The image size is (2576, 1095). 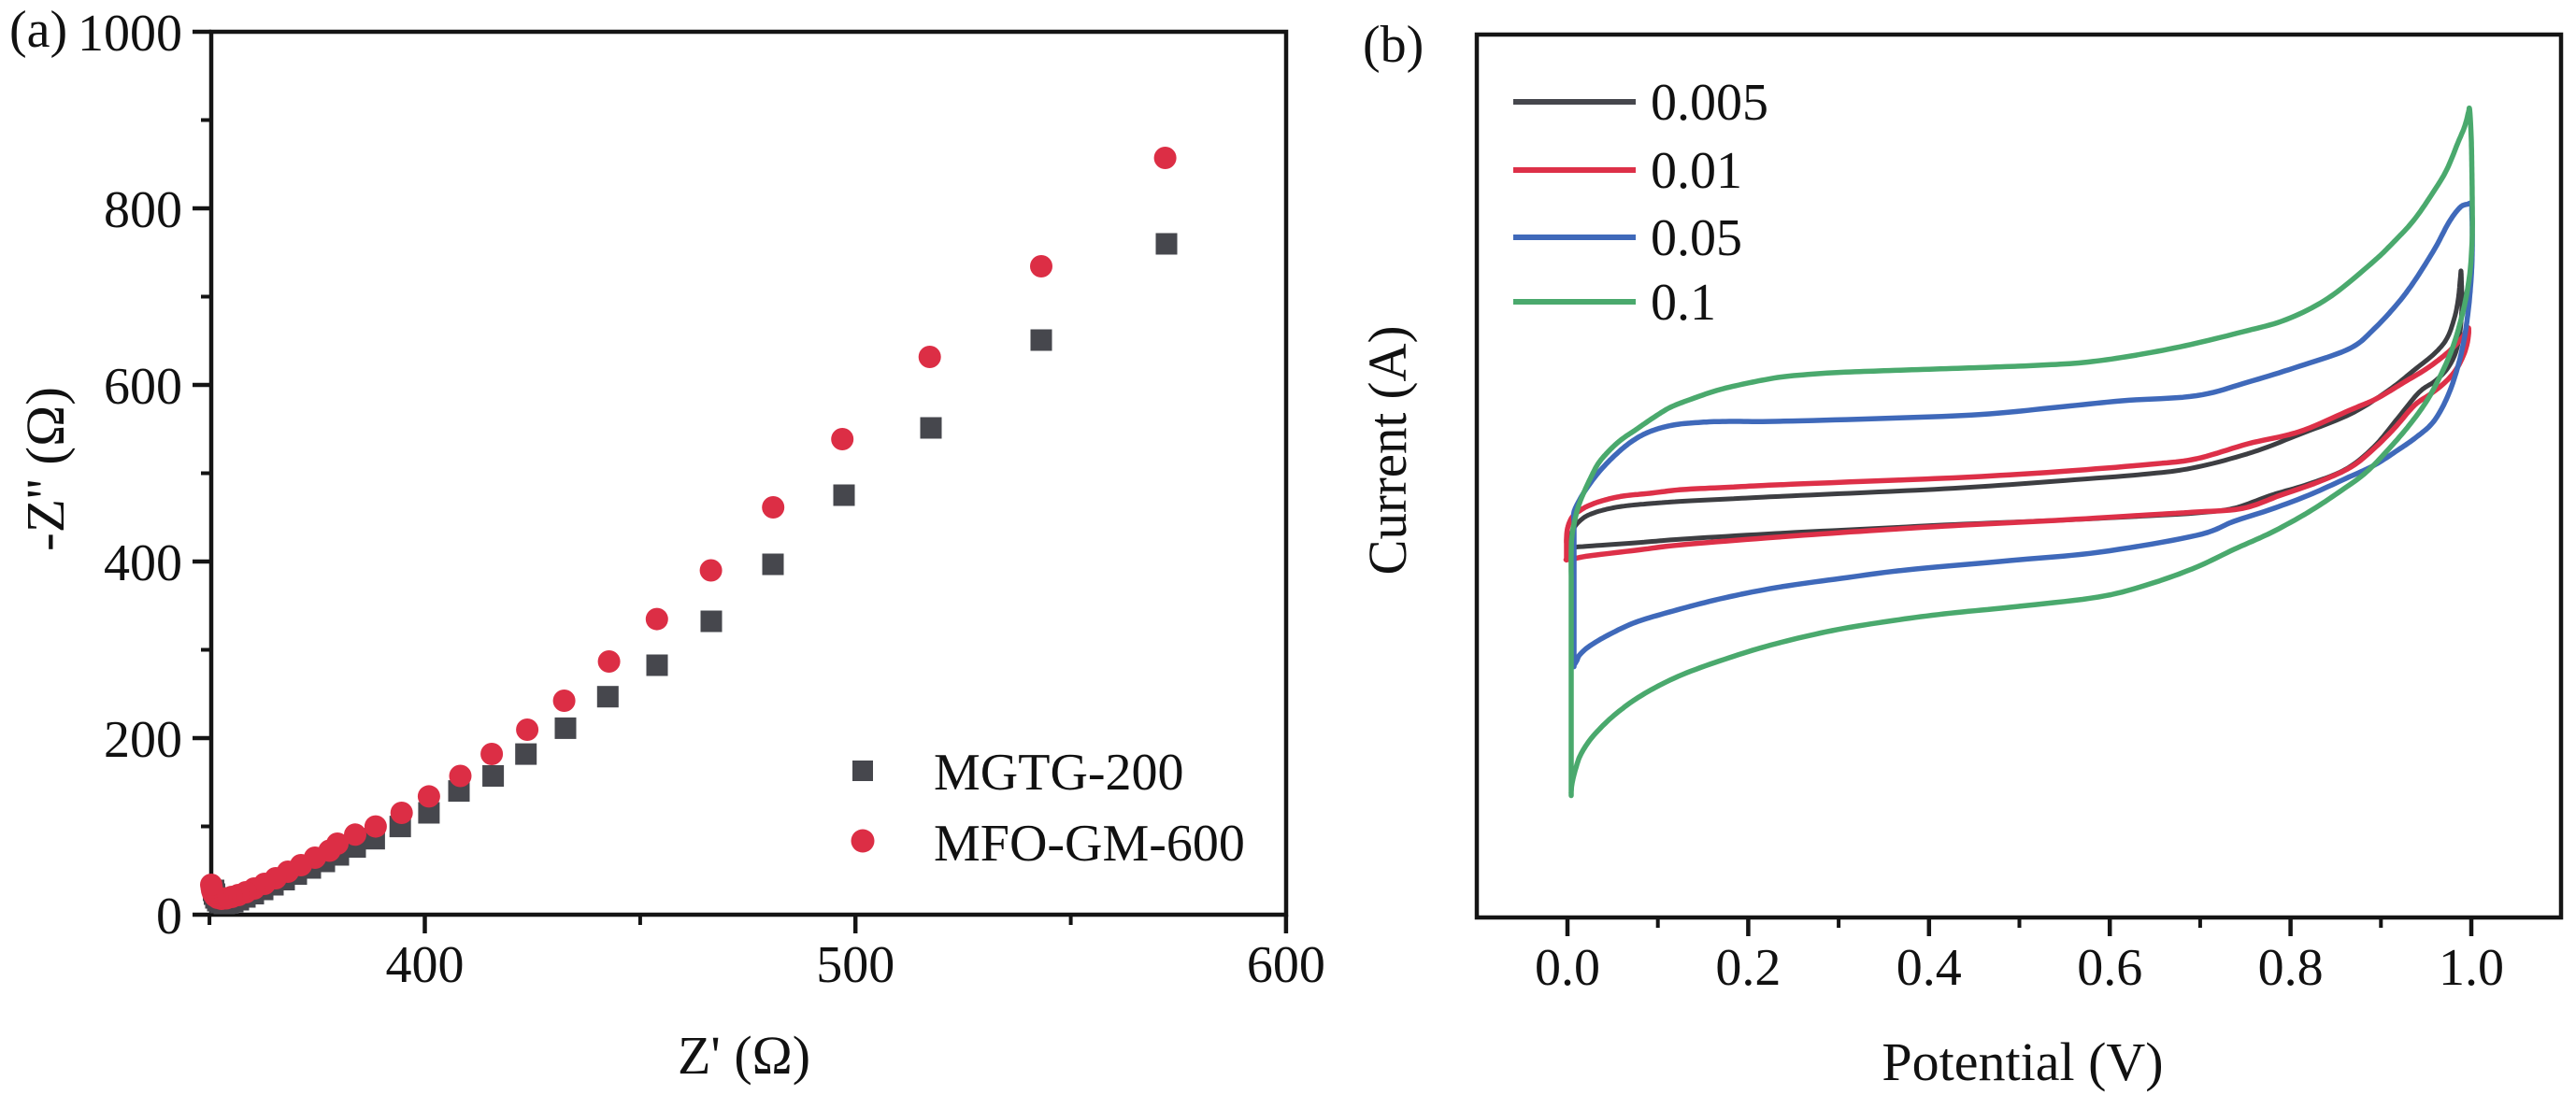 I want to click on svg-text: (a), so click(x=38, y=30).